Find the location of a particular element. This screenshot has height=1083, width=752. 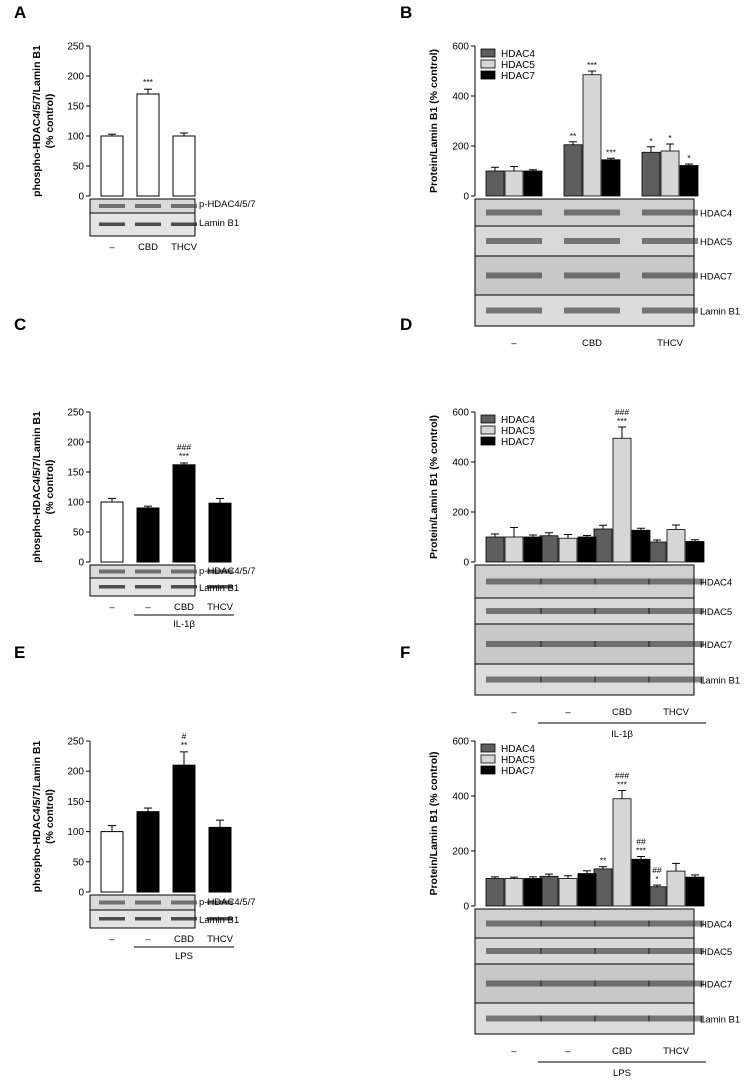

y-tick-label: 0 is located at coordinates (81, 197).